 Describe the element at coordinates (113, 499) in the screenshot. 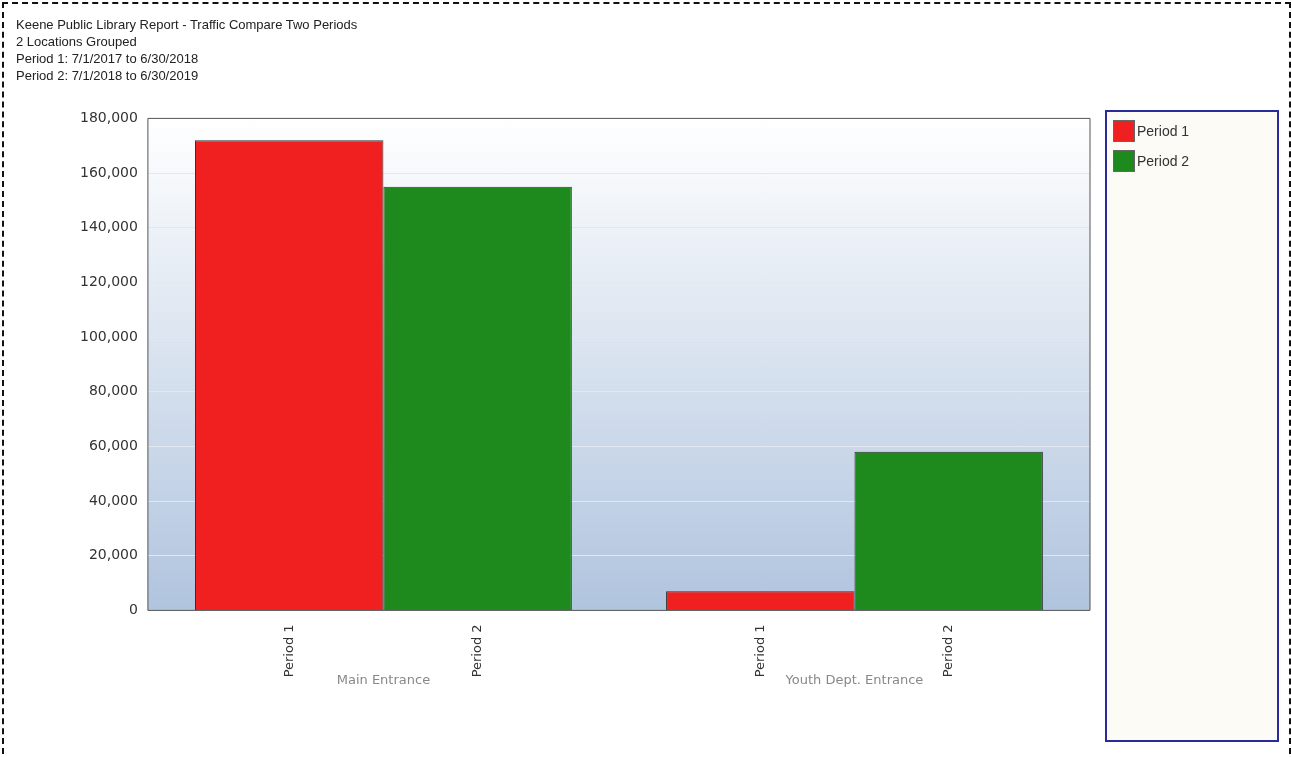

I see `y-tick-label: 40,000` at that location.